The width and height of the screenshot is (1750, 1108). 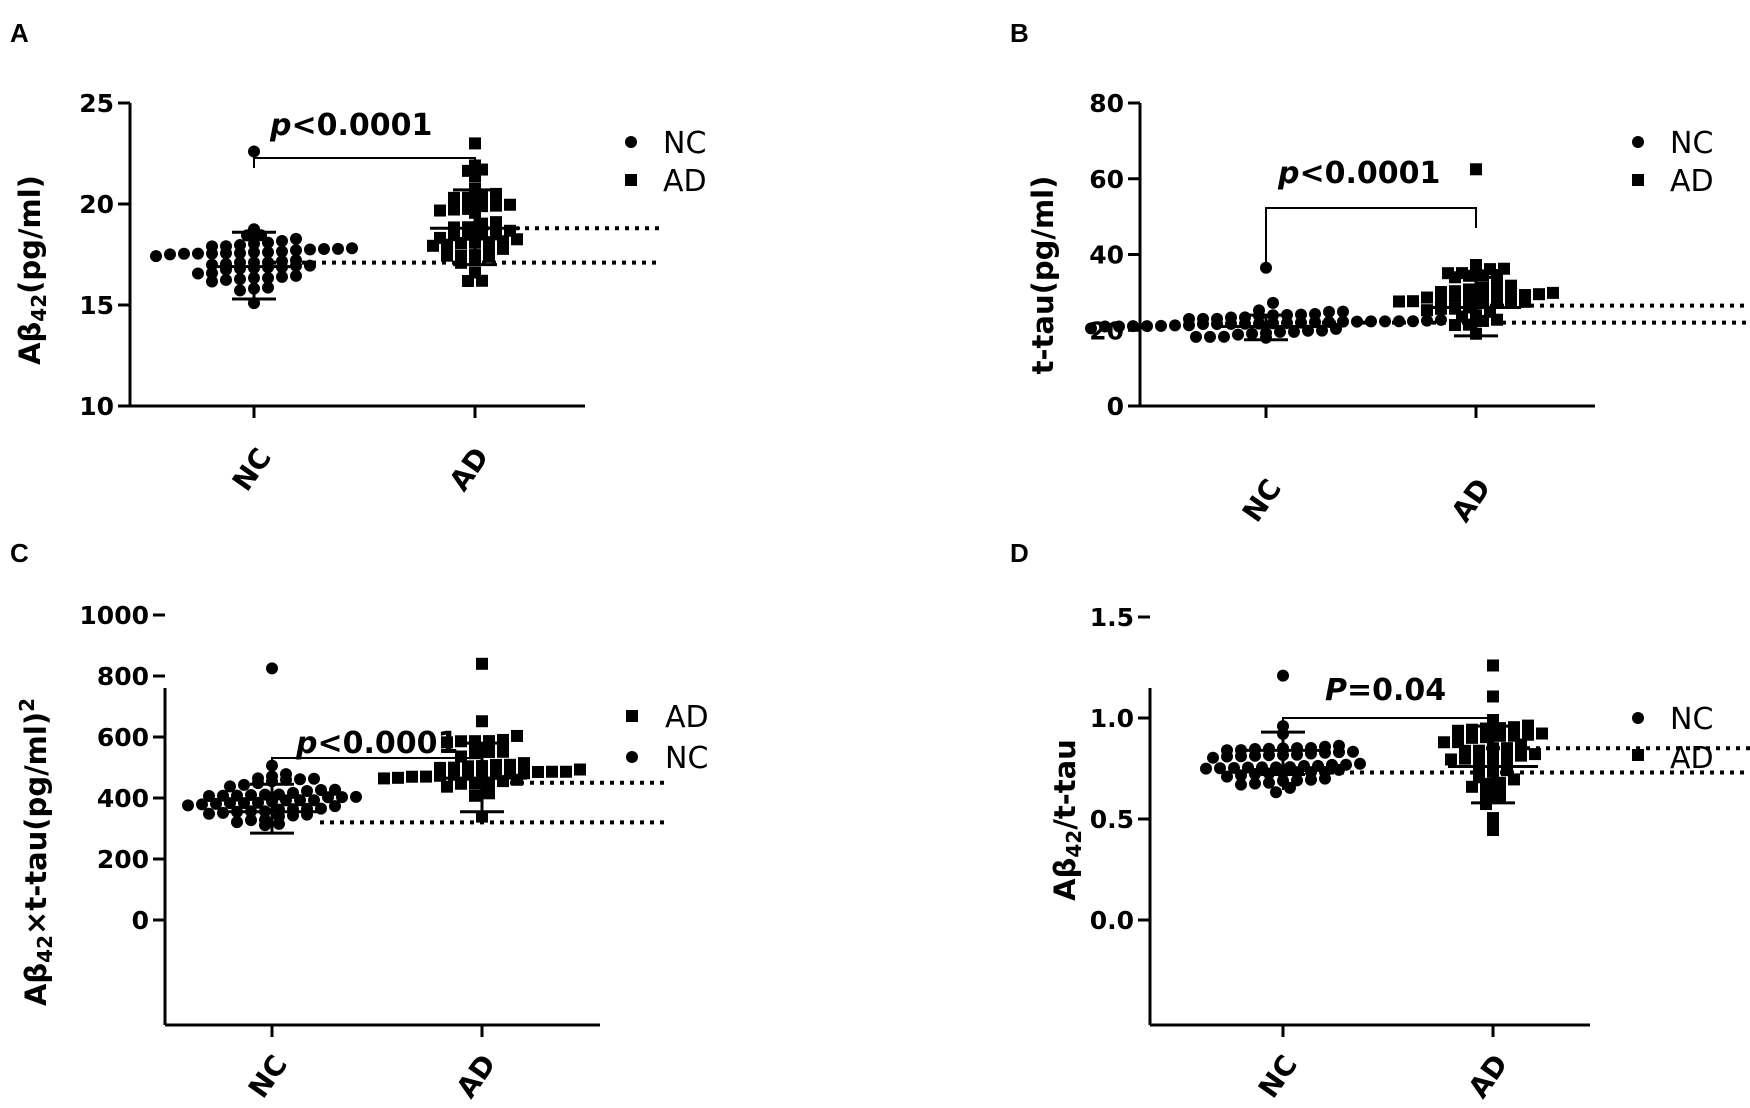 What do you see at coordinates (377, 755) in the screenshot?
I see `panel-c-significance-bracket: p<0.0001` at bounding box center [377, 755].